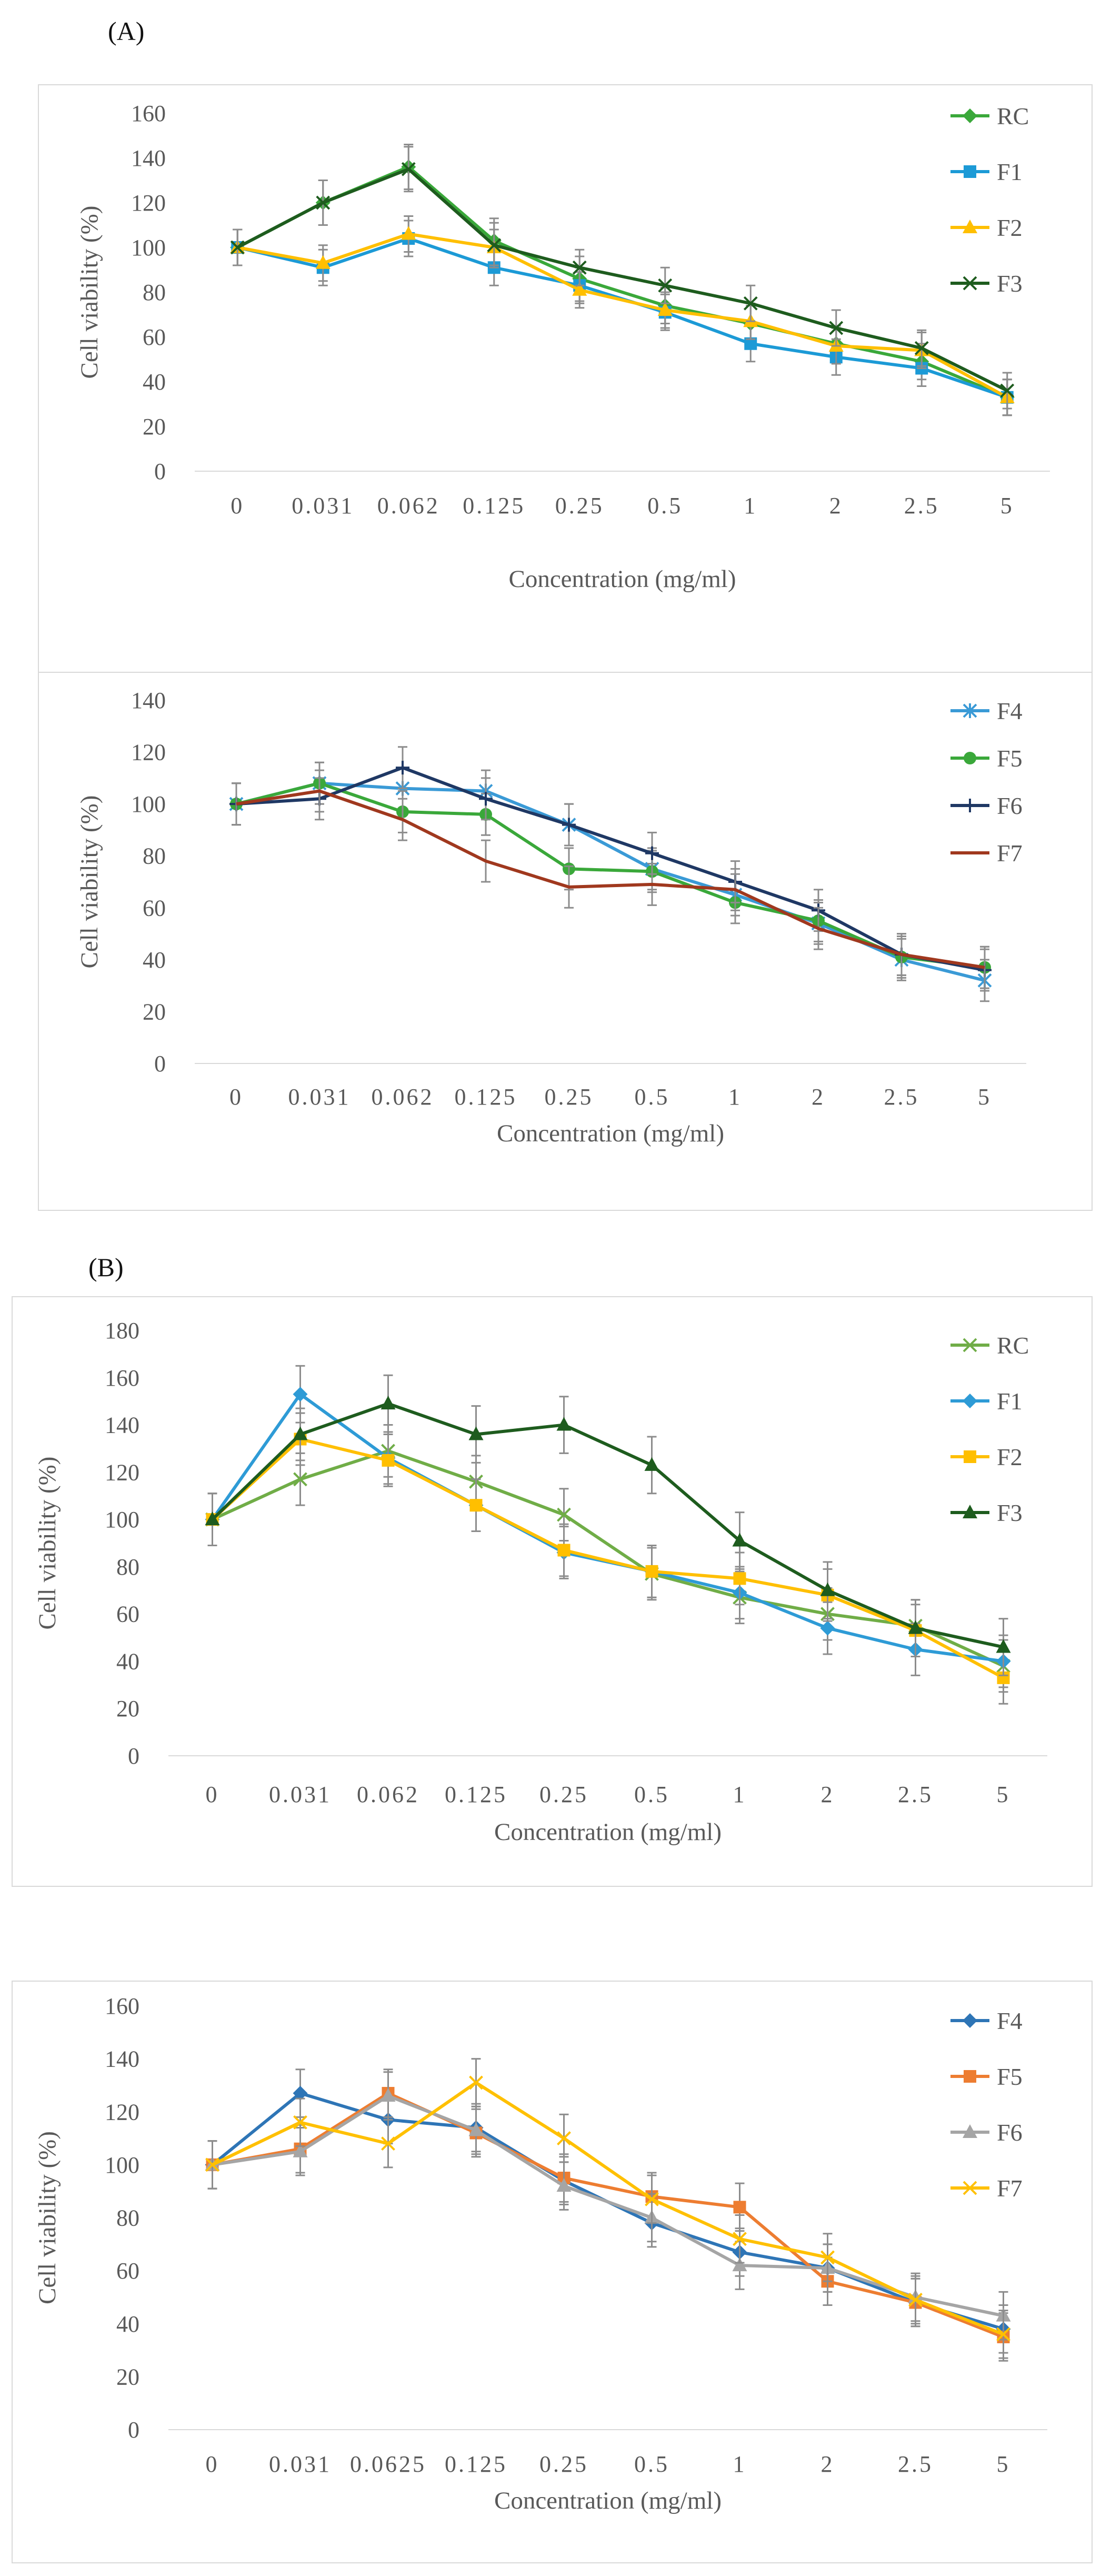 This screenshot has width=1111, height=2576. I want to click on series-F5, so click(608, 2215).